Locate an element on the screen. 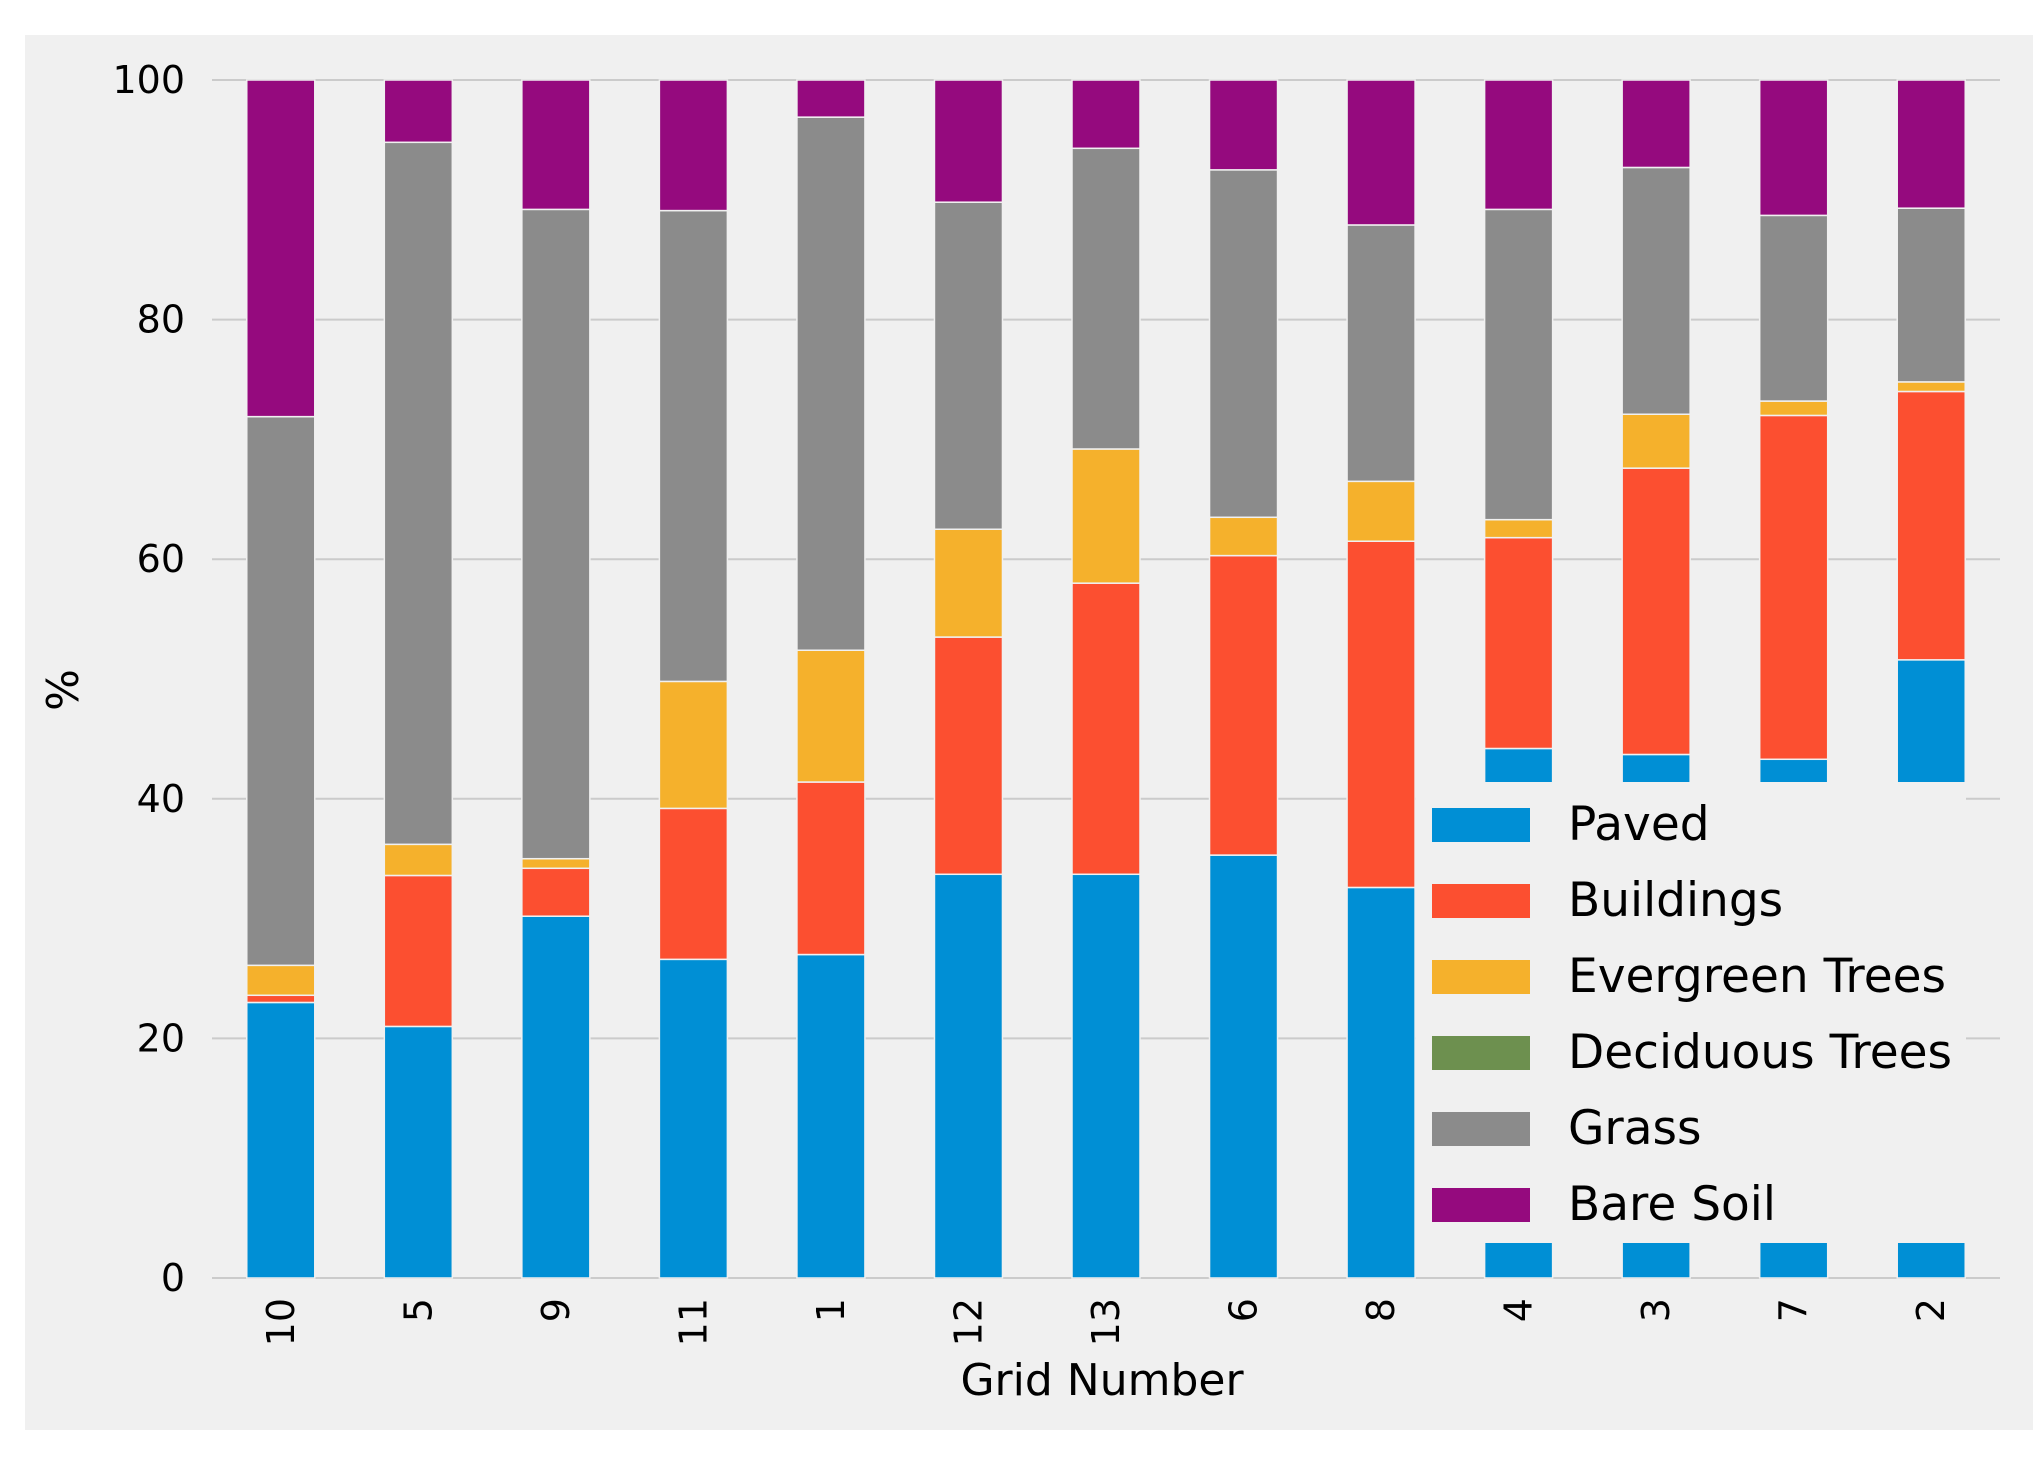 The width and height of the screenshot is (2043, 1469). y-tick-label: 80 is located at coordinates (161, 320).